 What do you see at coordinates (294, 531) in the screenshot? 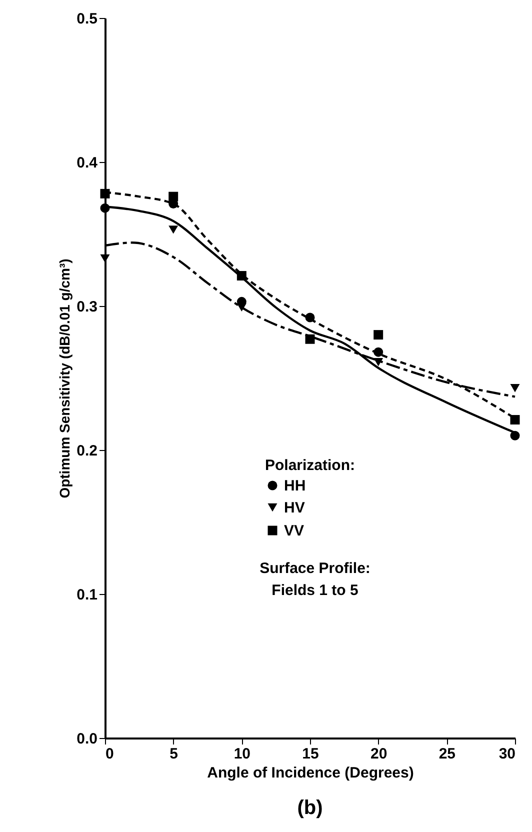
I see `legend-label: VV` at bounding box center [294, 531].